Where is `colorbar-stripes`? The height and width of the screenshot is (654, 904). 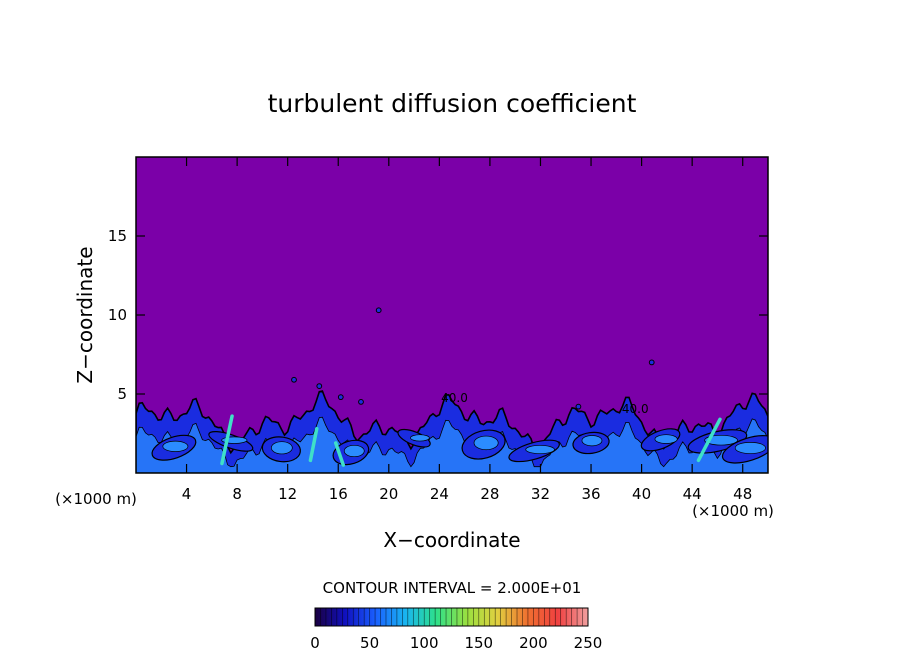 colorbar-stripes is located at coordinates (451, 617).